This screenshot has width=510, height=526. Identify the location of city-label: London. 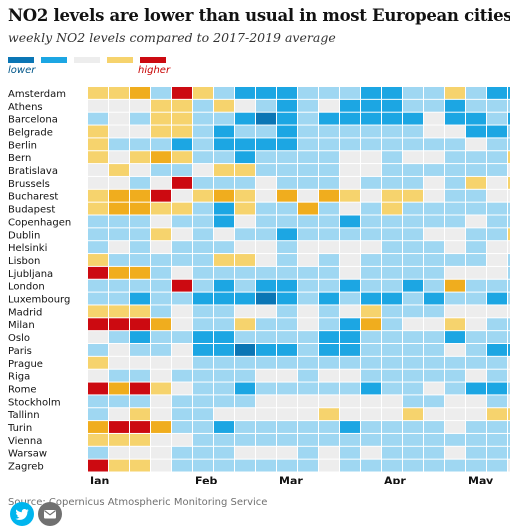
(26, 287).